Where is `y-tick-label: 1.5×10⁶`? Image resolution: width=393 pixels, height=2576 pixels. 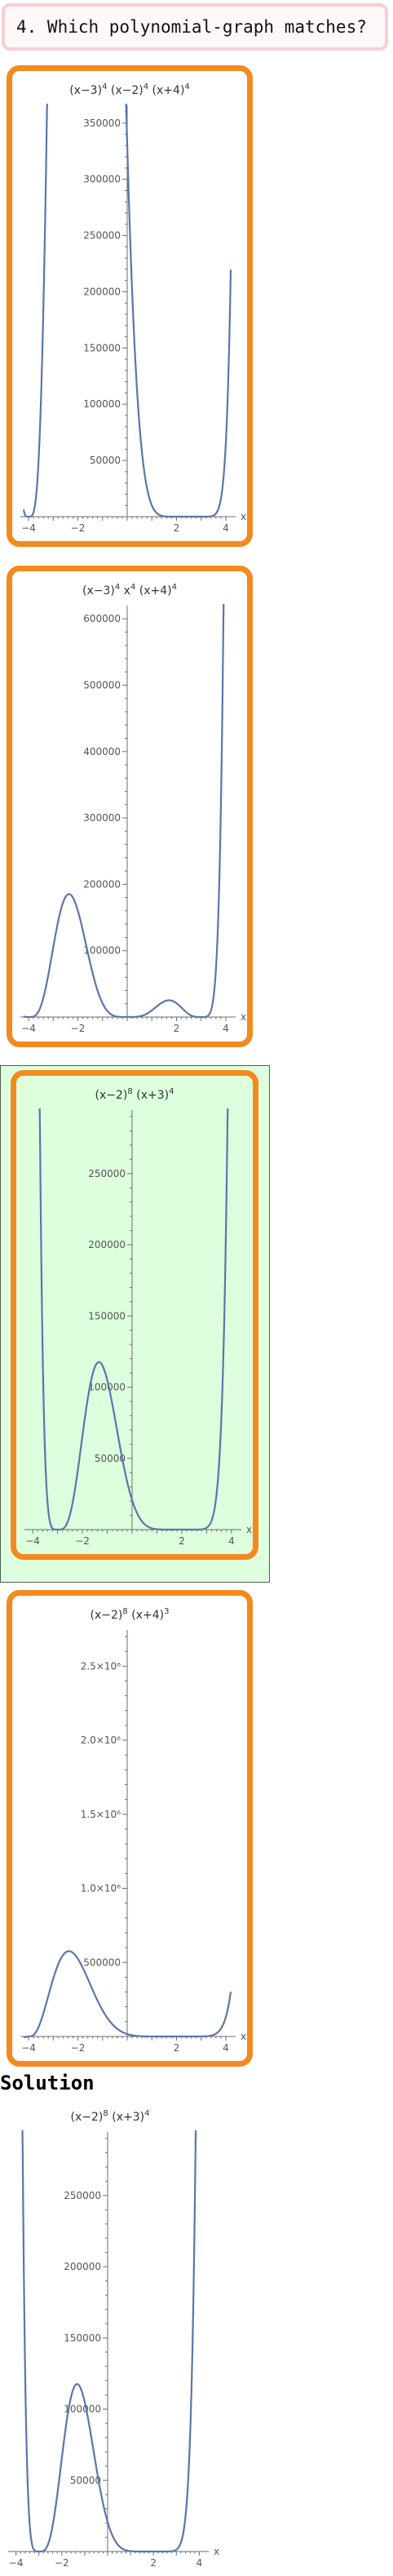 y-tick-label: 1.5×10⁶ is located at coordinates (101, 1814).